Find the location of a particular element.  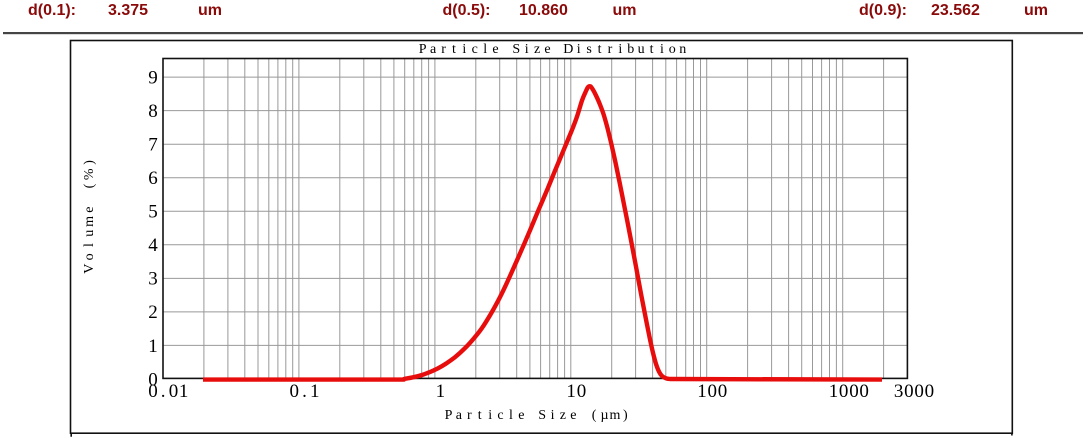

svg-text: 23.562 is located at coordinates (955, 10).